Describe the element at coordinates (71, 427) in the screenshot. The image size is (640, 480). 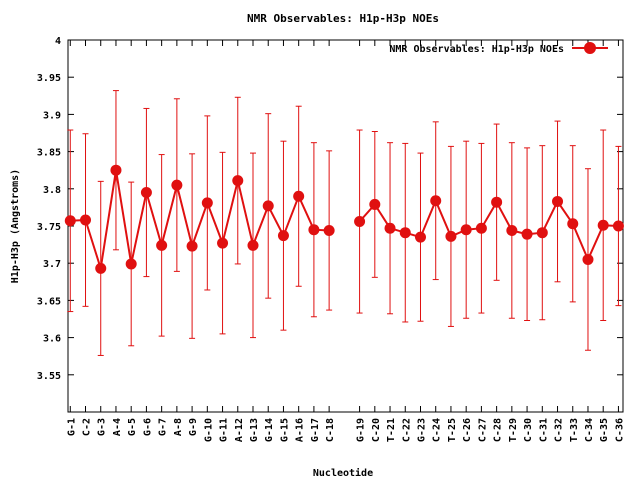
I see `x-tick-label: G-1` at that location.